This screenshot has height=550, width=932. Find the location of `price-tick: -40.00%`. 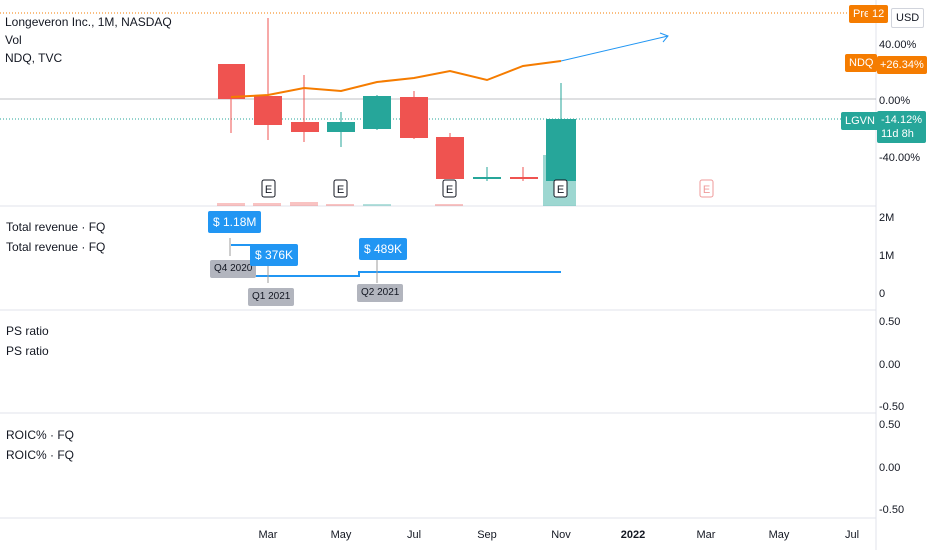

price-tick: -40.00% is located at coordinates (899, 158).